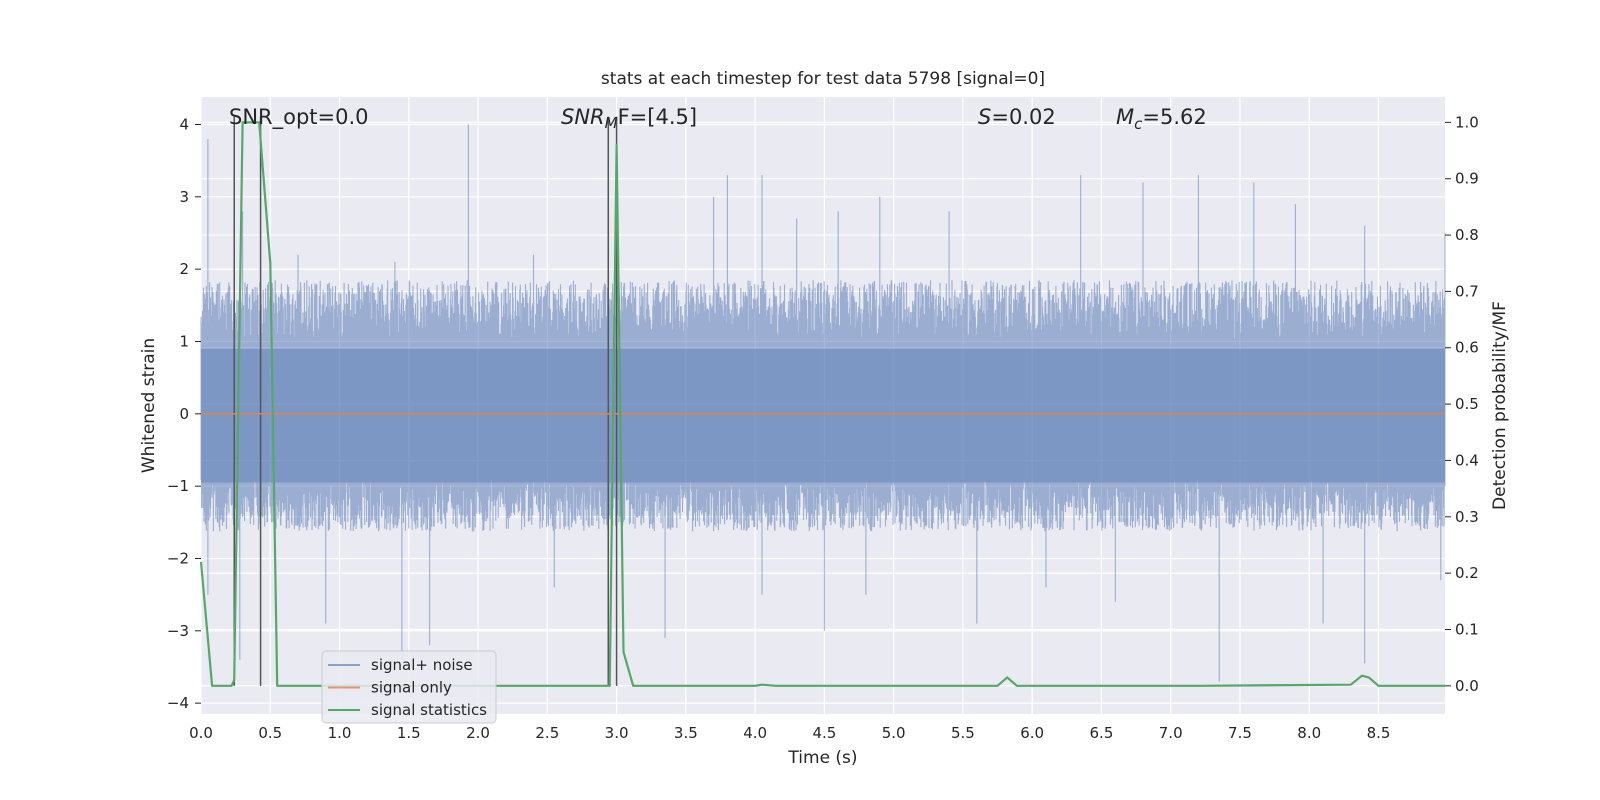  I want to click on mc-main: M, so click(1125, 117).